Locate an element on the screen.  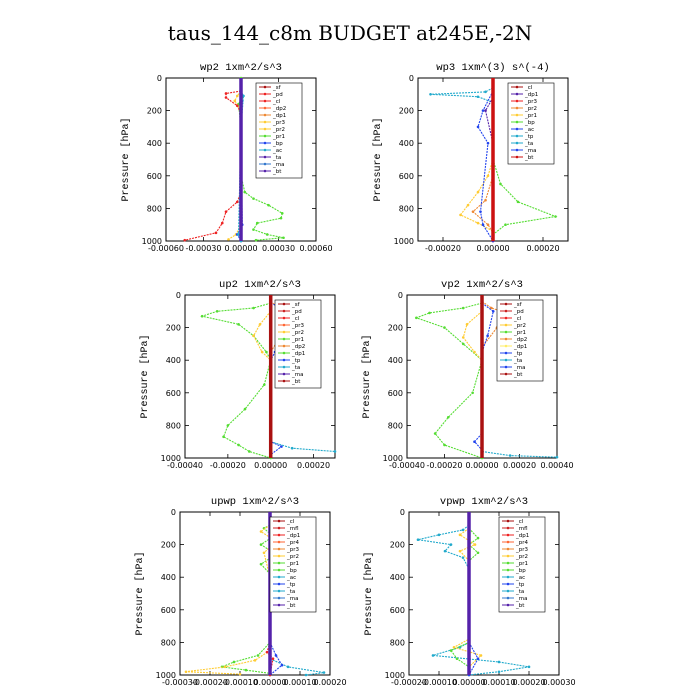
legend-label: _ma is located at coordinates (530, 151).